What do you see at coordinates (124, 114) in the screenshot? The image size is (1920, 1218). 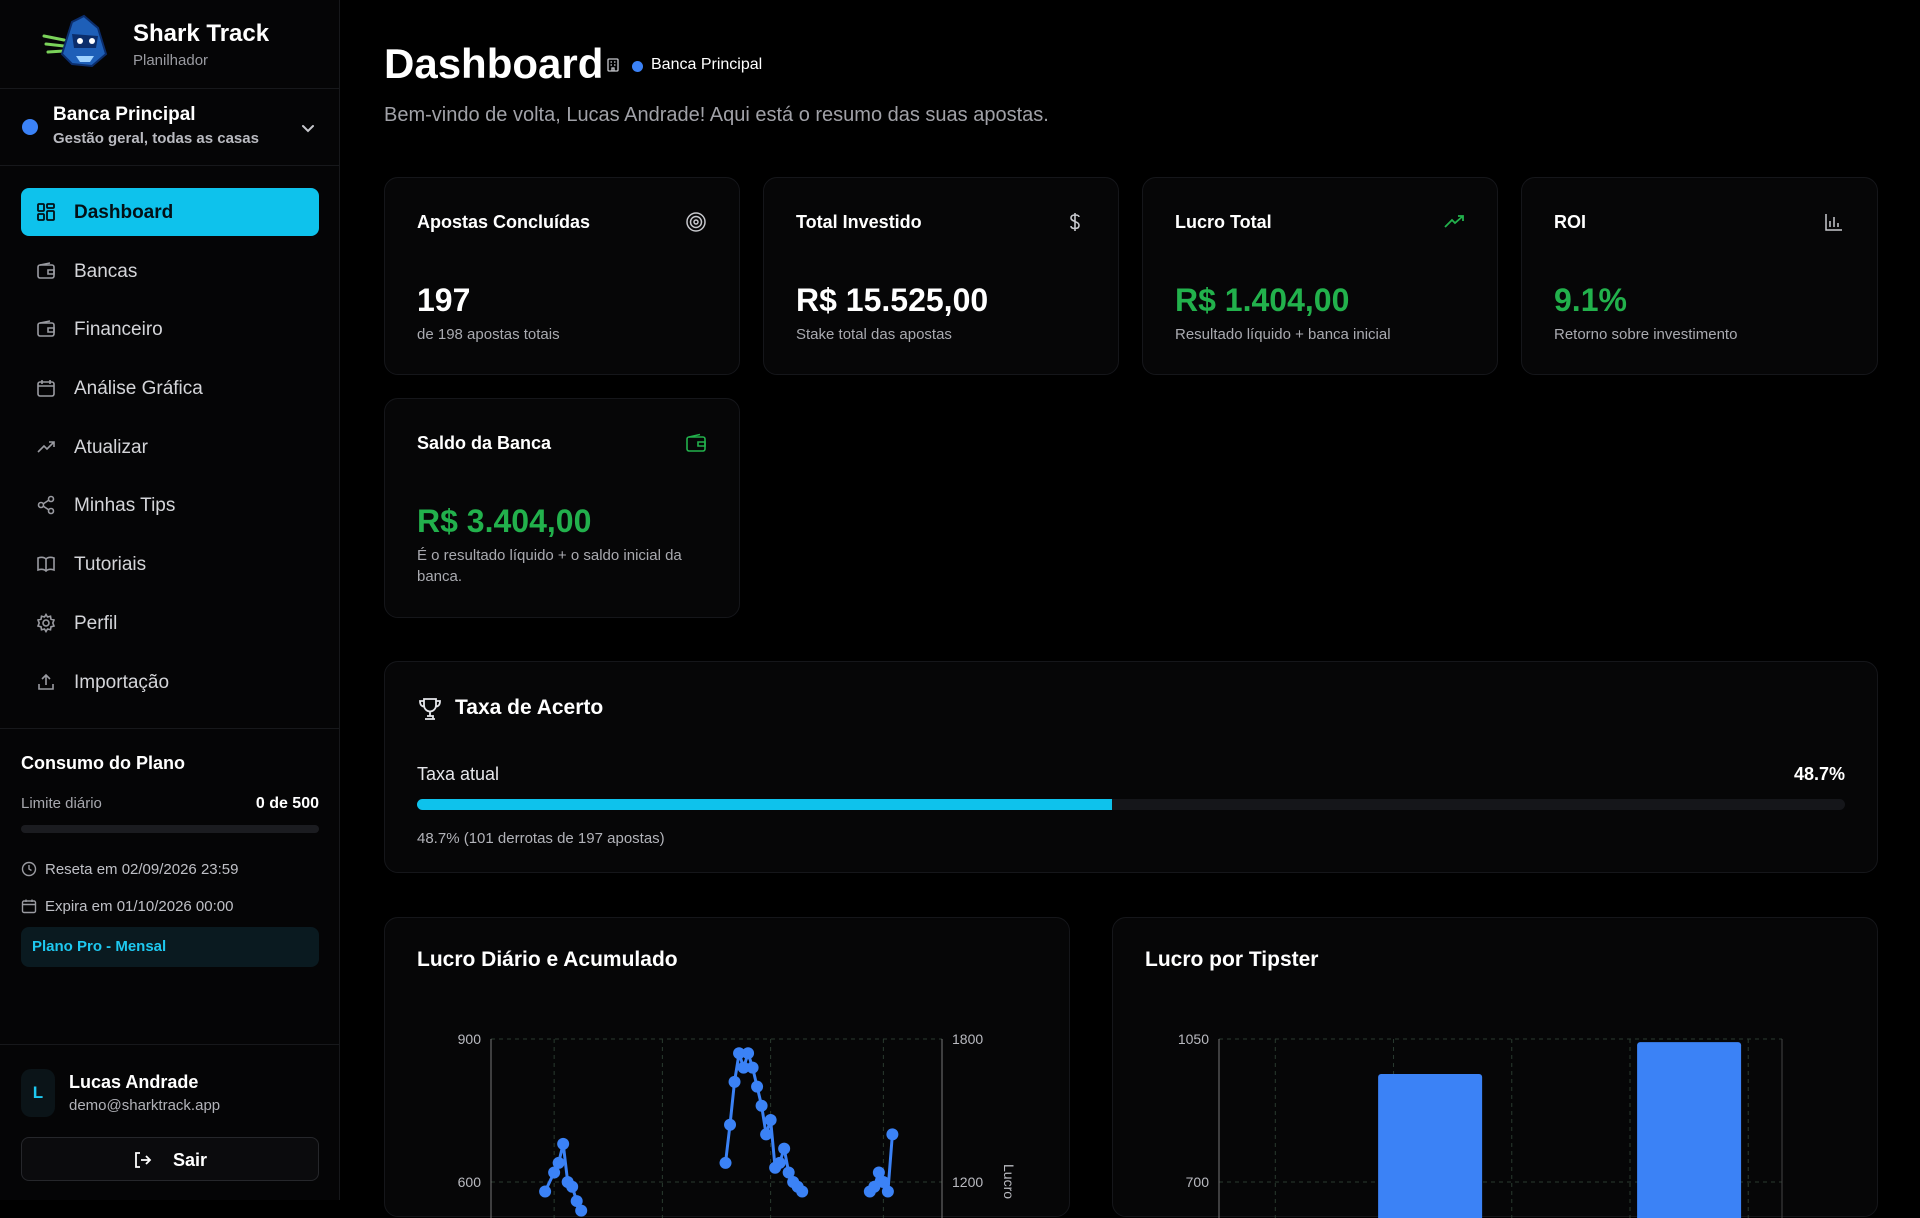 I see `bank-name: Banca Principal` at bounding box center [124, 114].